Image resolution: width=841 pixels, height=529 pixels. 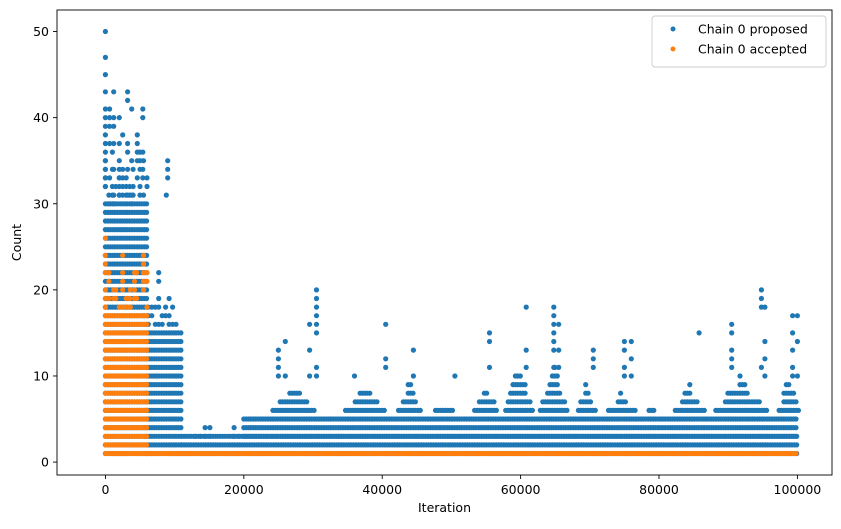 What do you see at coordinates (41, 375) in the screenshot?
I see `y-tick-label: 10` at bounding box center [41, 375].